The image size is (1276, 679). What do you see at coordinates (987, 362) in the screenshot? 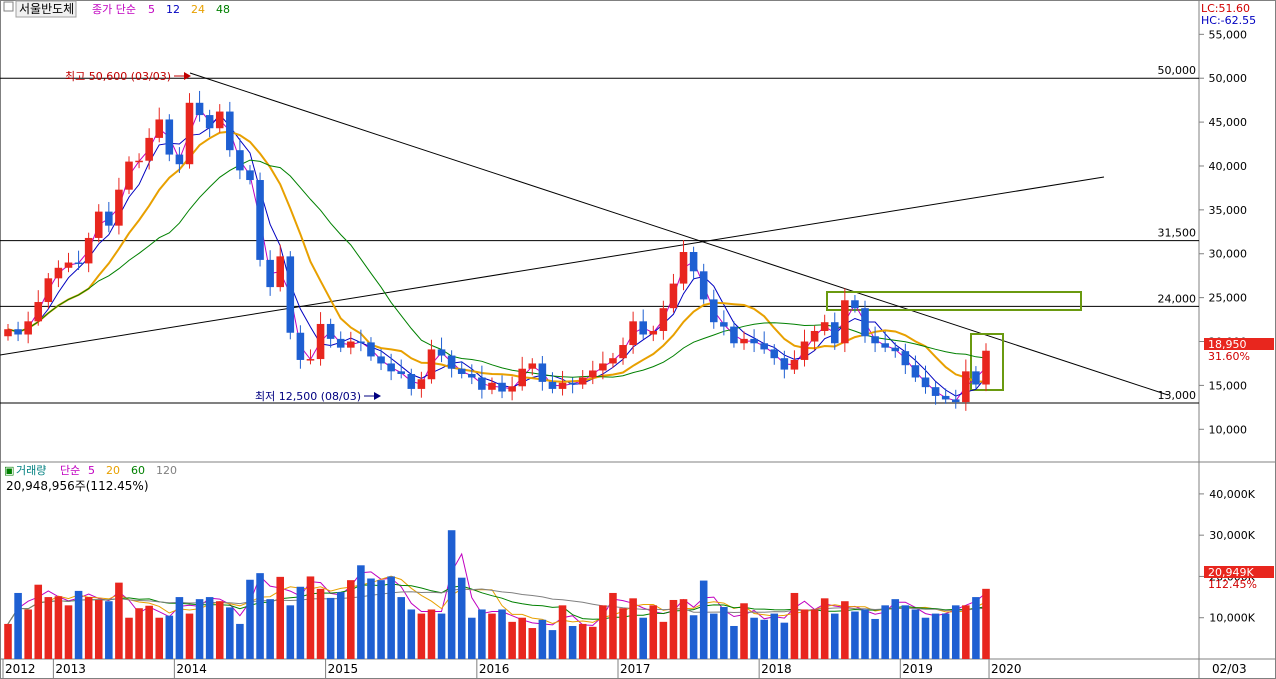
I see `range-box-current` at bounding box center [987, 362].